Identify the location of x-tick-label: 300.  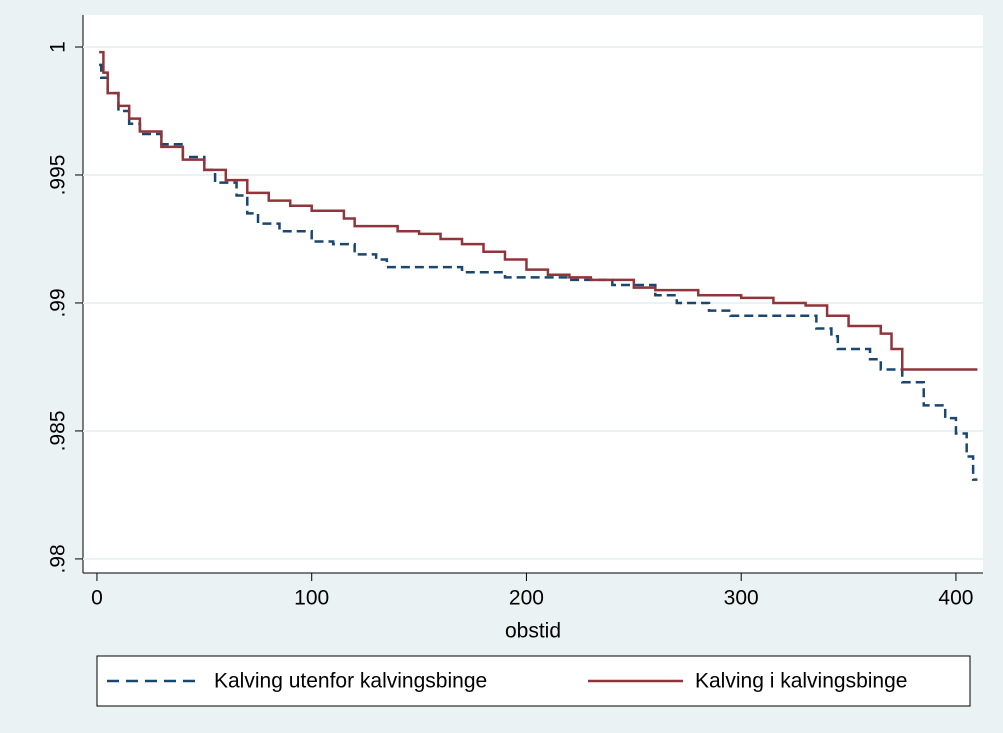
(741, 598).